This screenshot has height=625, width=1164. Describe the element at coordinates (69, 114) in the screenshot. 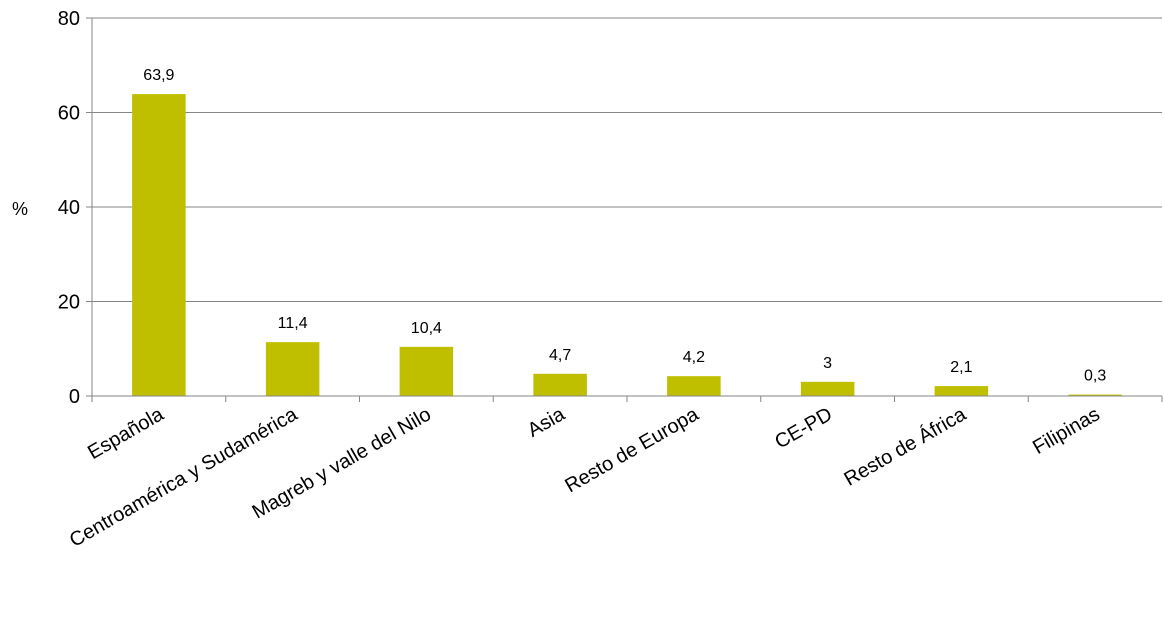

I see `y-tick-label: 60` at that location.